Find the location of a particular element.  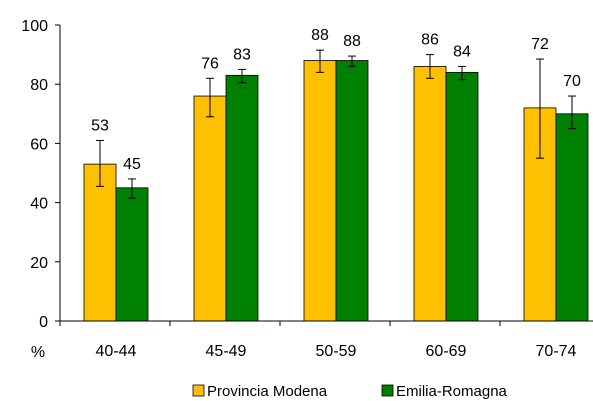

y-tick-label: 100 is located at coordinates (34, 26).